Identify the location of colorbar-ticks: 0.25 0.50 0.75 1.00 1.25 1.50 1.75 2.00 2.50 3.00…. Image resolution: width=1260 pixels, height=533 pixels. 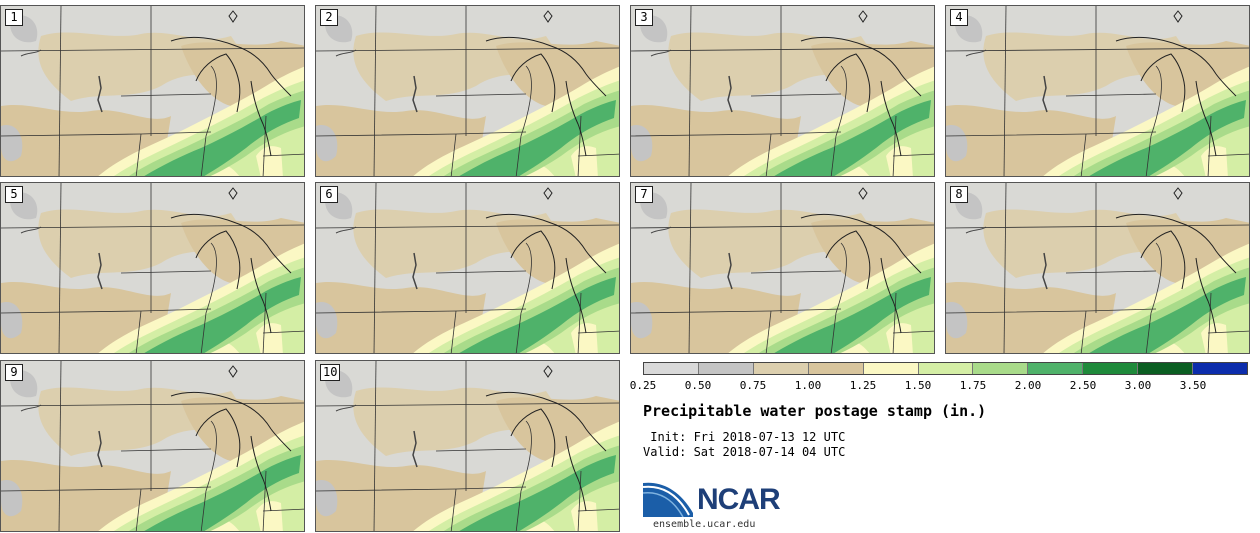
(945, 386).